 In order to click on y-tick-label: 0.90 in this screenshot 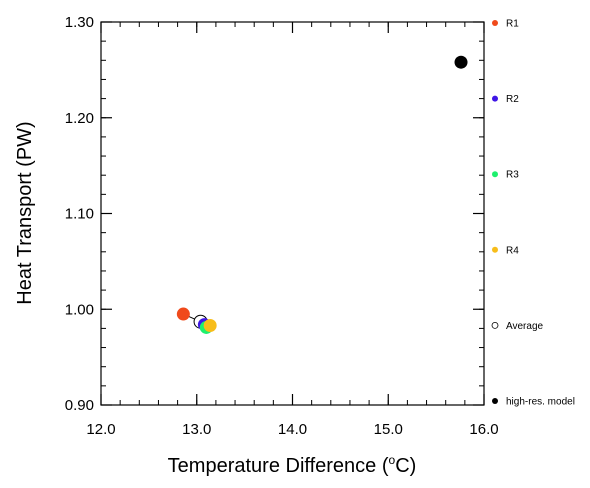, I will do `click(79, 405)`.